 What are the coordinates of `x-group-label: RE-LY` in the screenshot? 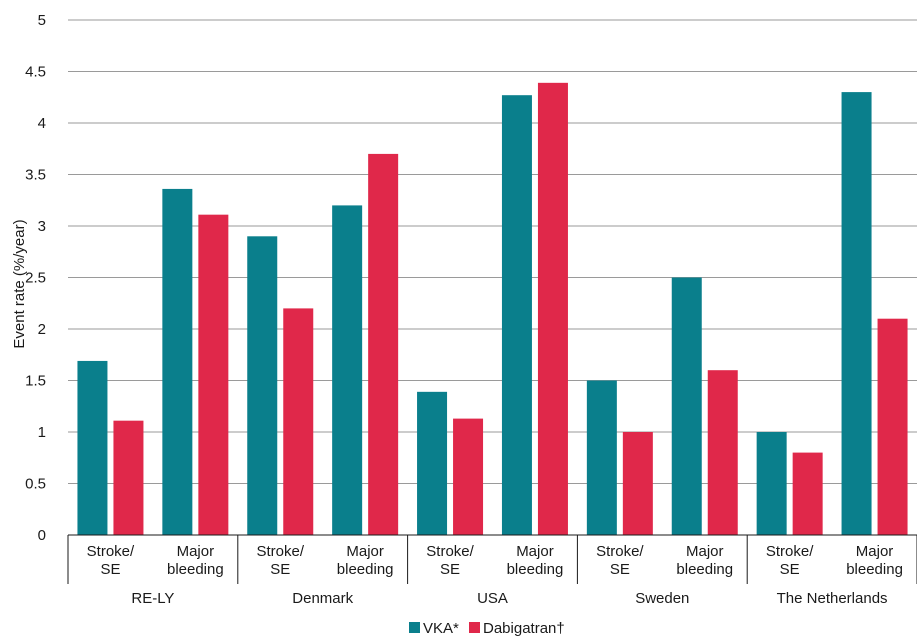 It's located at (152, 598).